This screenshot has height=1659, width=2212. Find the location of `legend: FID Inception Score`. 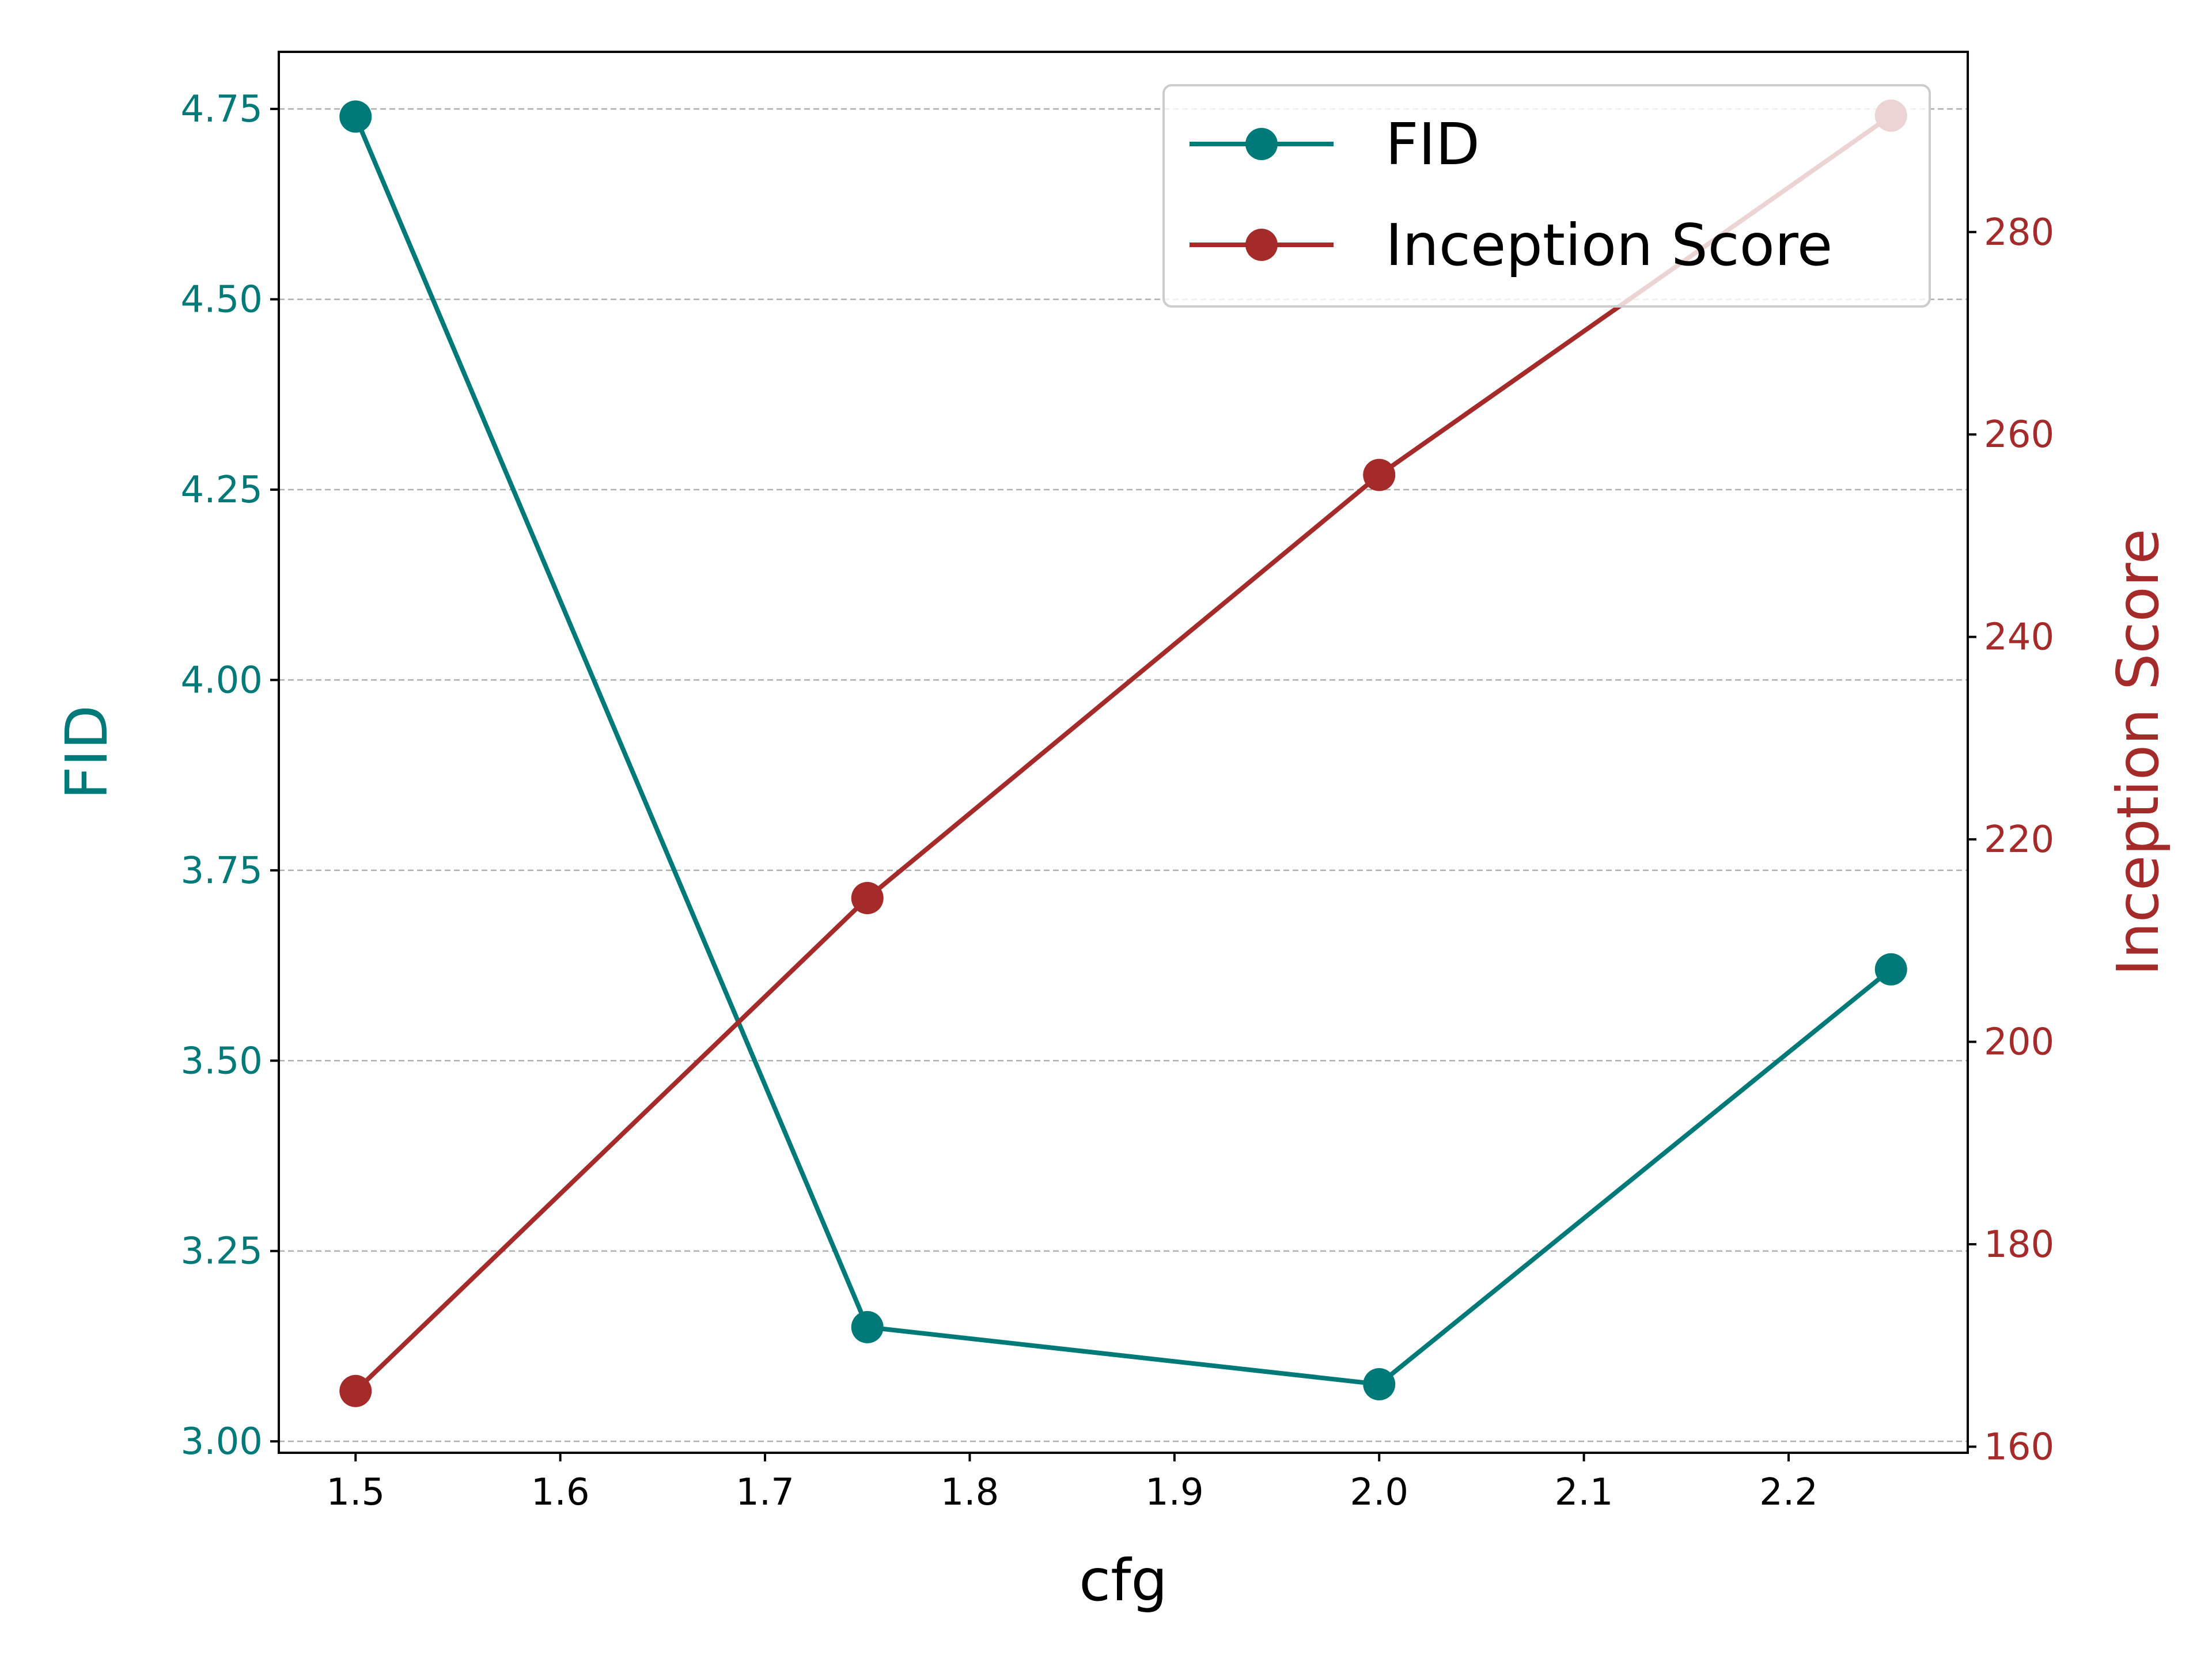

legend: FID Inception Score is located at coordinates (1546, 196).